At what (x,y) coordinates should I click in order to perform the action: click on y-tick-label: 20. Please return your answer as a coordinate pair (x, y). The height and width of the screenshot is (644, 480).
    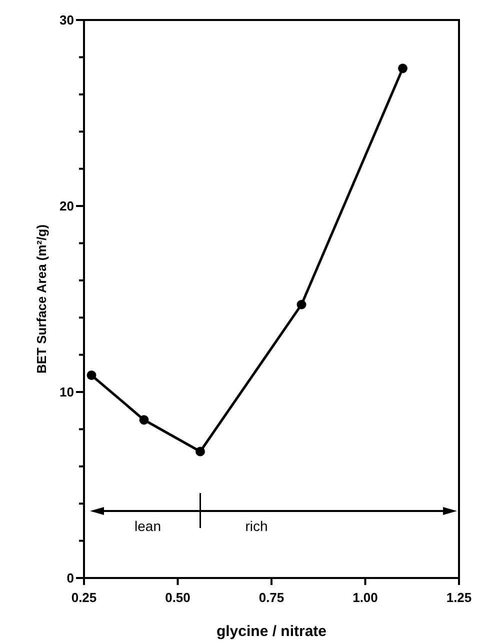
    Looking at the image, I should click on (67, 206).